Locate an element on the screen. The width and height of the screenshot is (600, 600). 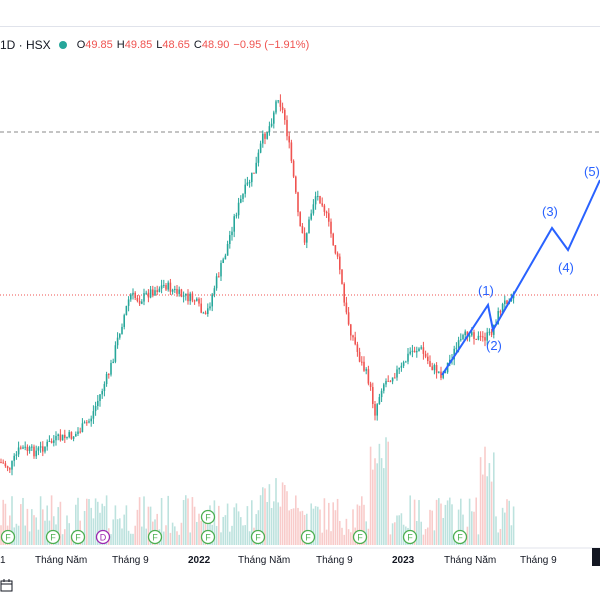
top-toolbar is located at coordinates (300, 13).